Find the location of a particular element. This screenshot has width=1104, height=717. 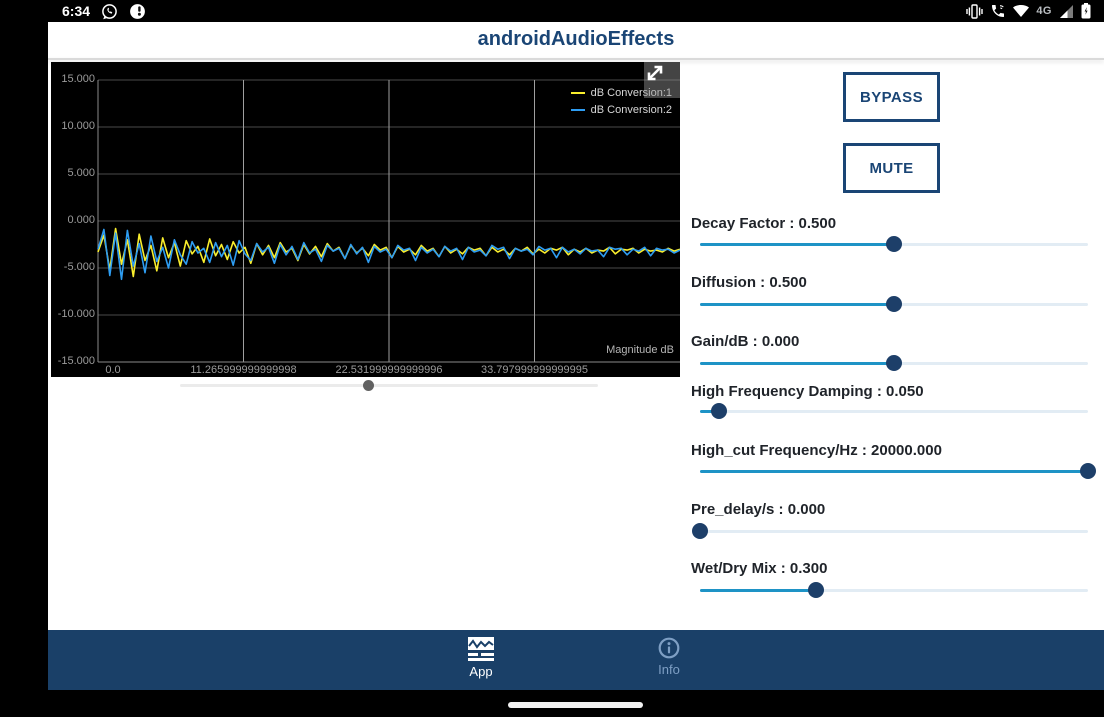

bottom-nav: App Info is located at coordinates (576, 660).